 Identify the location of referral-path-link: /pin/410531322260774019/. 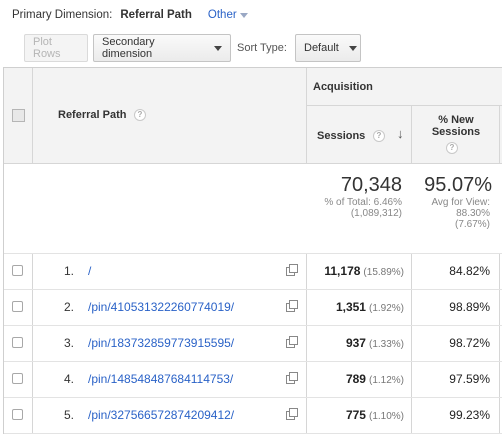
(161, 307).